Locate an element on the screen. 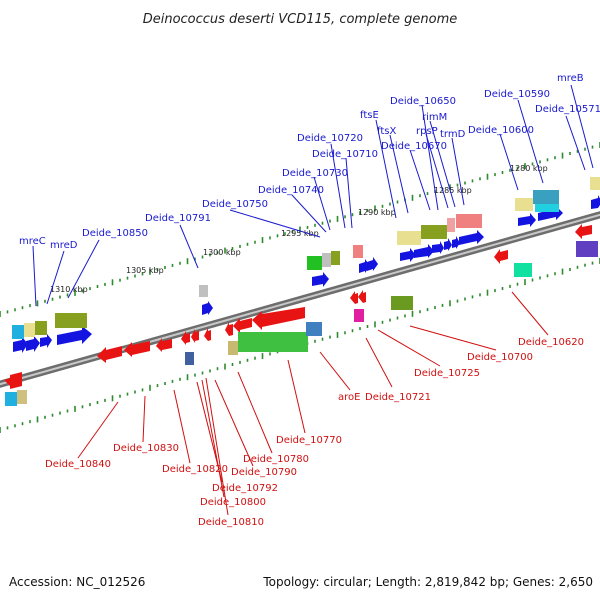  label-Deide_10830: Deide_10830 is located at coordinates (146, 448).